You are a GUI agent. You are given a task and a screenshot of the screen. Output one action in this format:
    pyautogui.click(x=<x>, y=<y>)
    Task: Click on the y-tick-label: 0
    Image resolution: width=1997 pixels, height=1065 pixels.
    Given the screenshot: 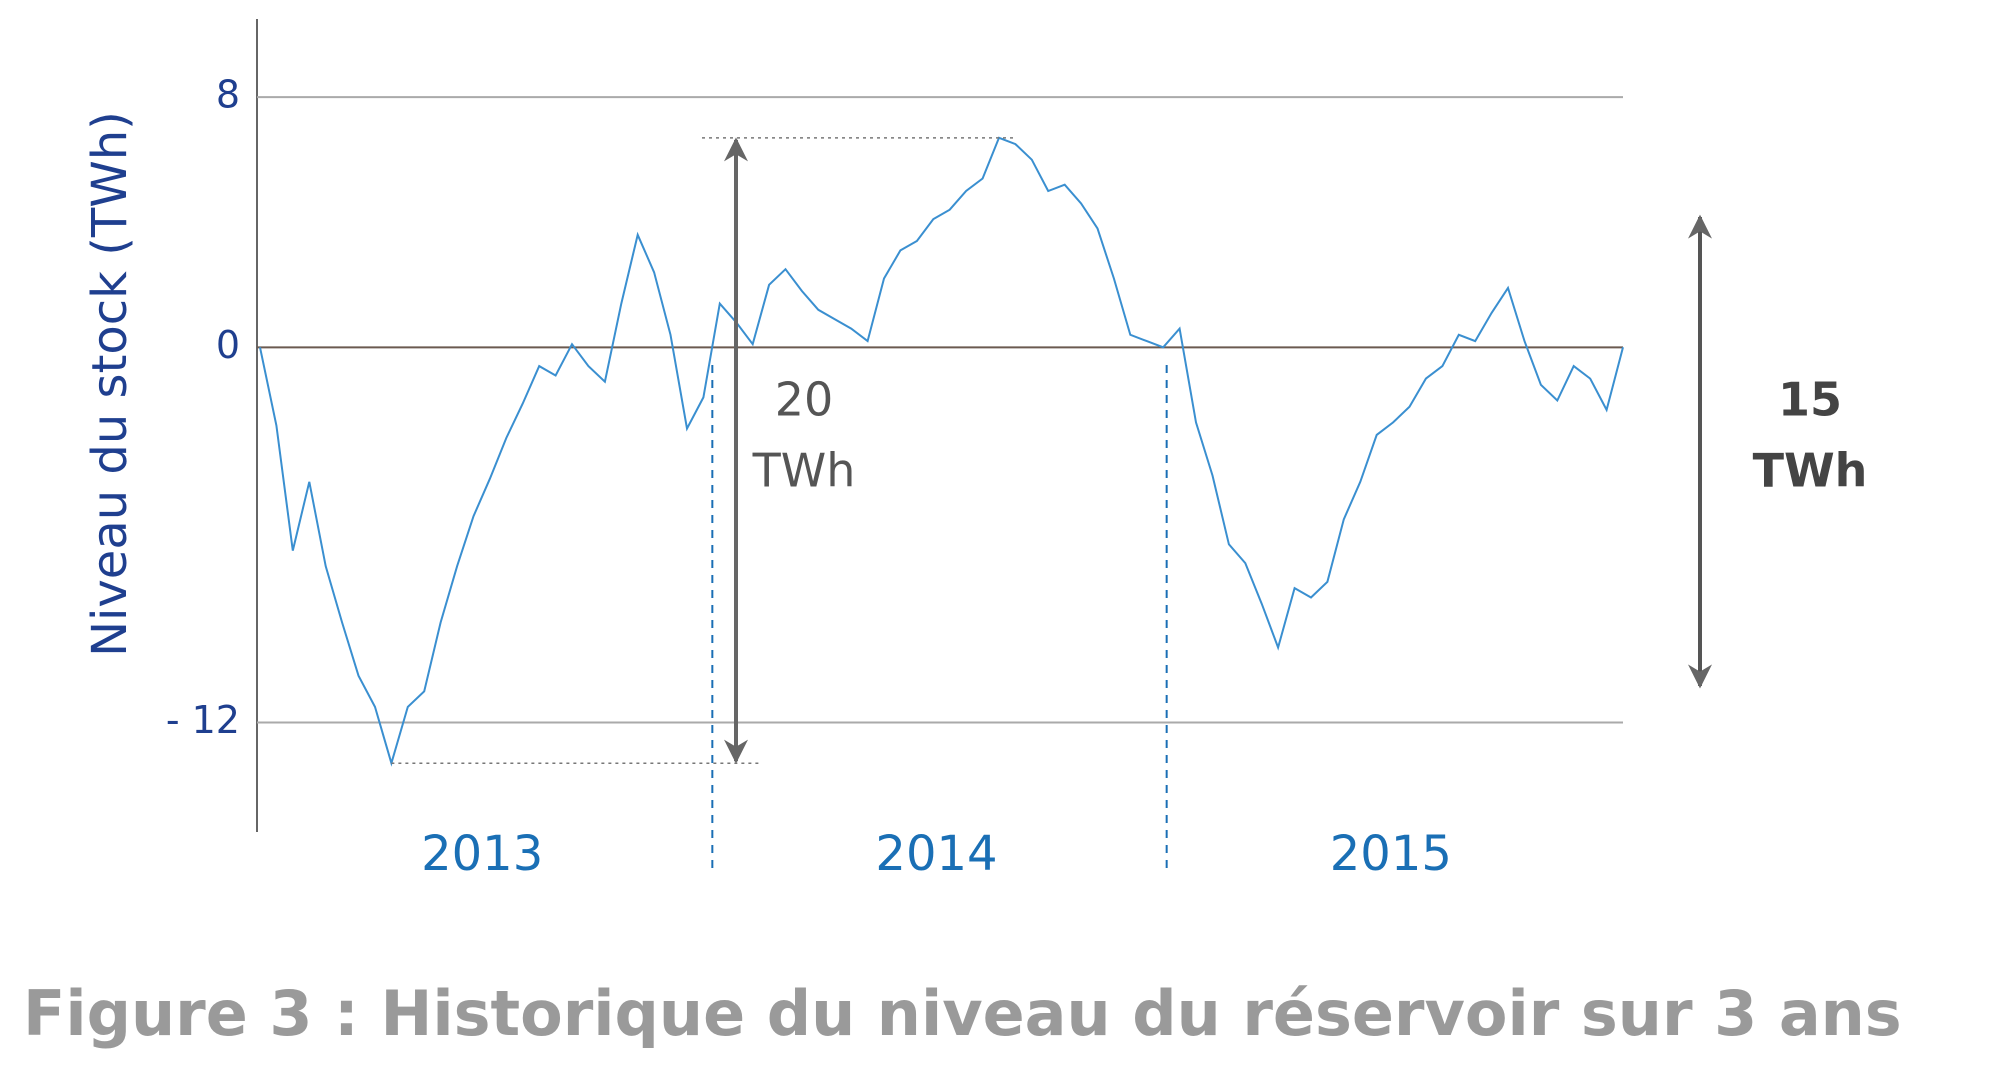 What is the action you would take?
    pyautogui.click(x=228, y=345)
    